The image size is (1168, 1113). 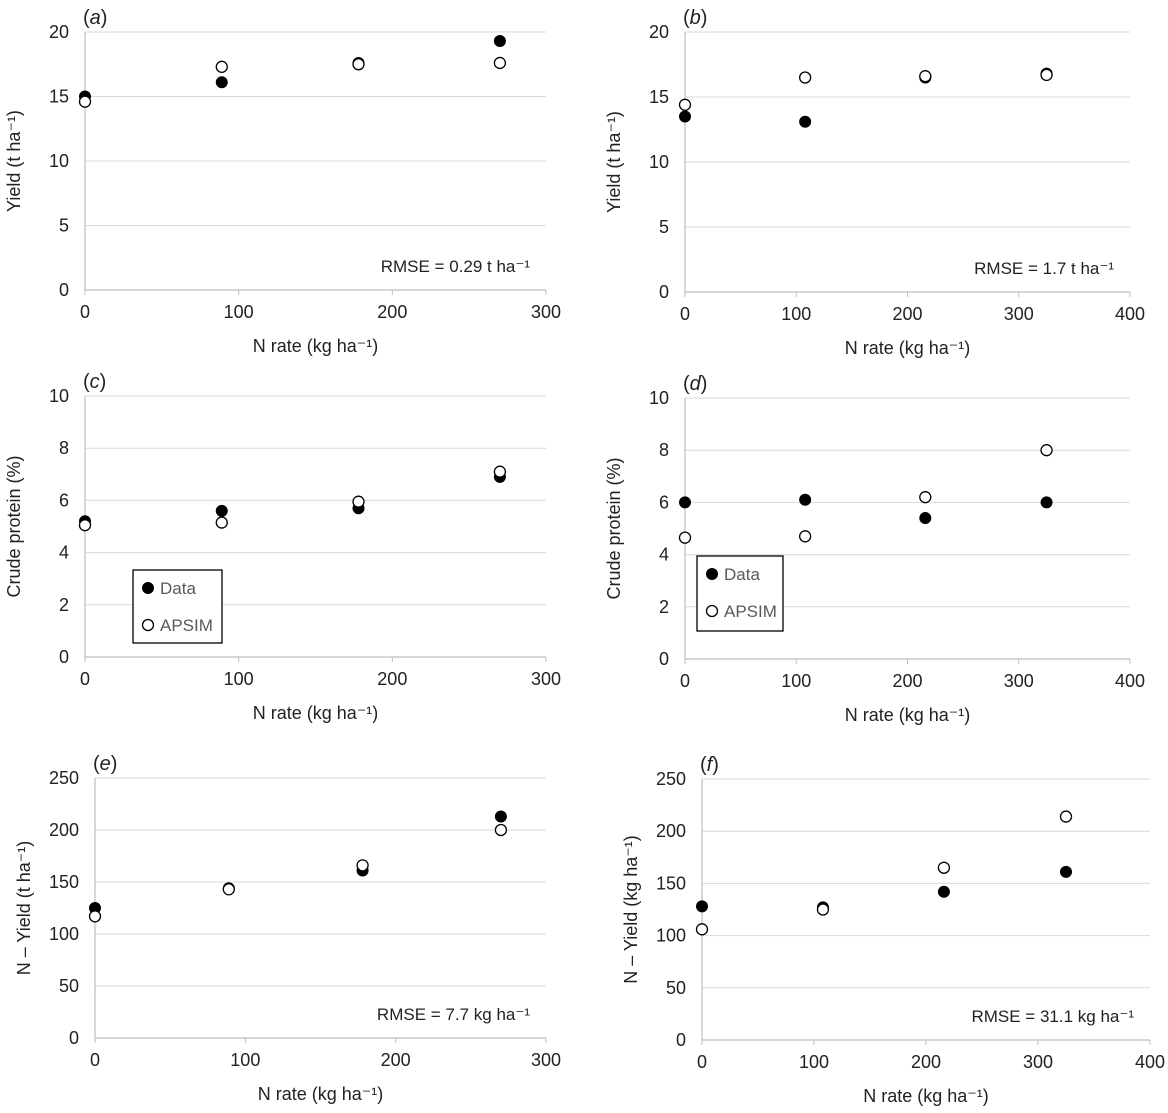 What do you see at coordinates (95, 382) in the screenshot?
I see `panel-label-letter: c` at bounding box center [95, 382].